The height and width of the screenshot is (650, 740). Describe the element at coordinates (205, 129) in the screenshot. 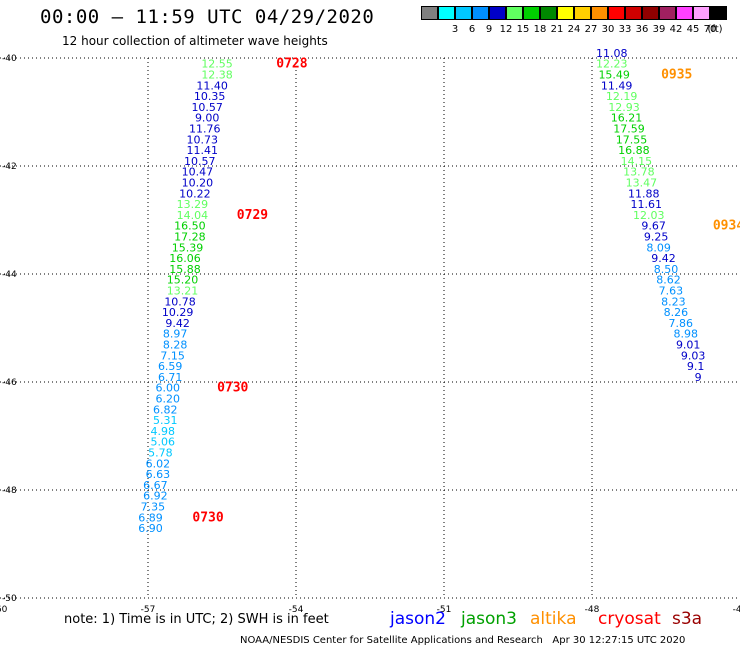

I see `wave-height-label: 11.76` at that location.